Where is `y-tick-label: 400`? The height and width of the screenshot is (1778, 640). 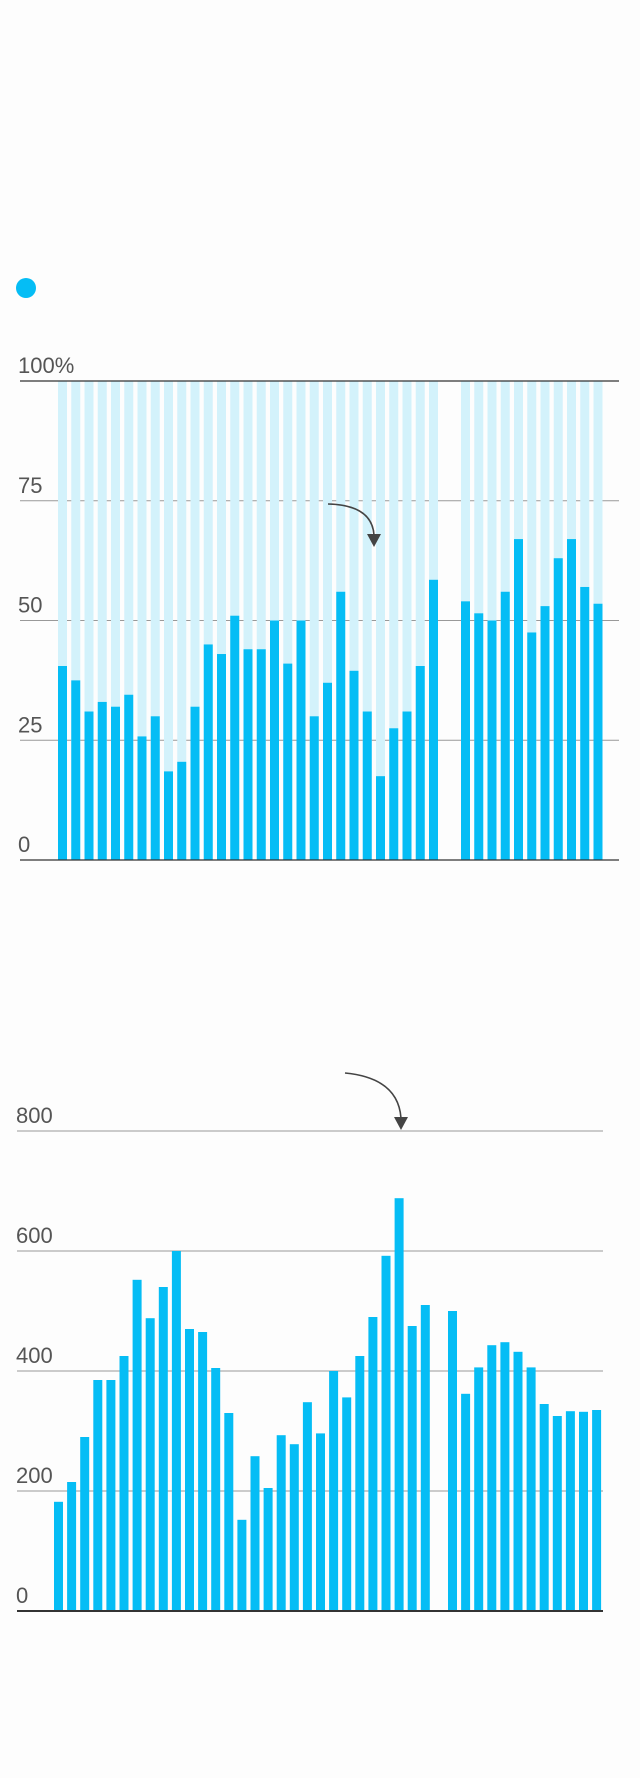 y-tick-label: 400 is located at coordinates (34, 1355).